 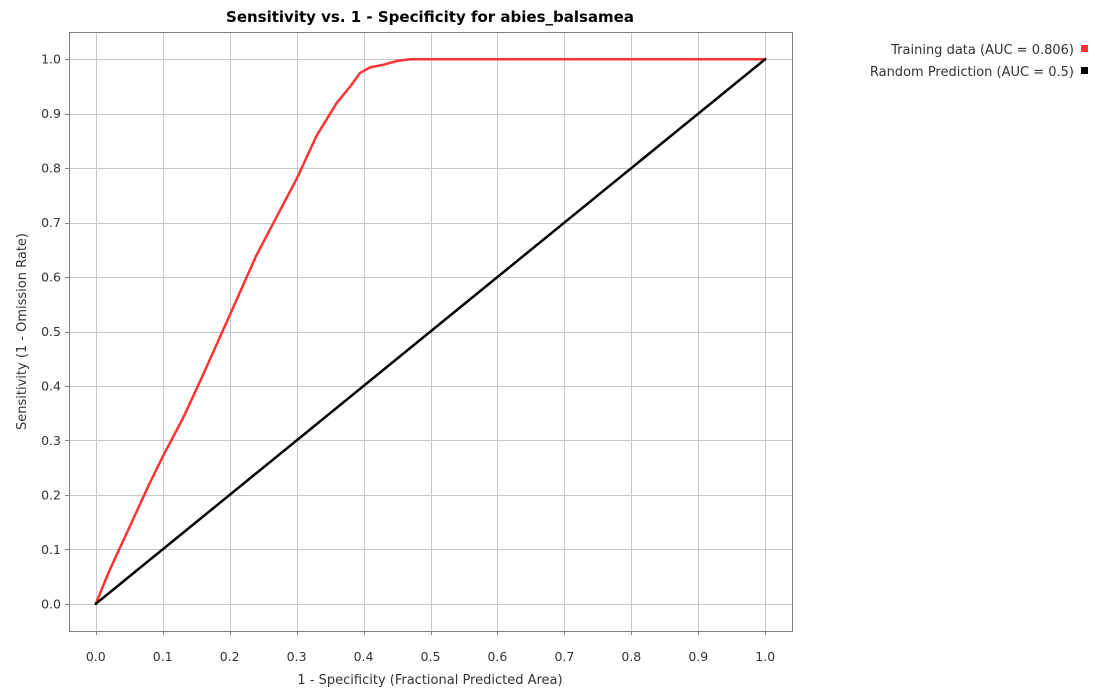 What do you see at coordinates (51, 440) in the screenshot?
I see `y-tick-label: 0.3` at bounding box center [51, 440].